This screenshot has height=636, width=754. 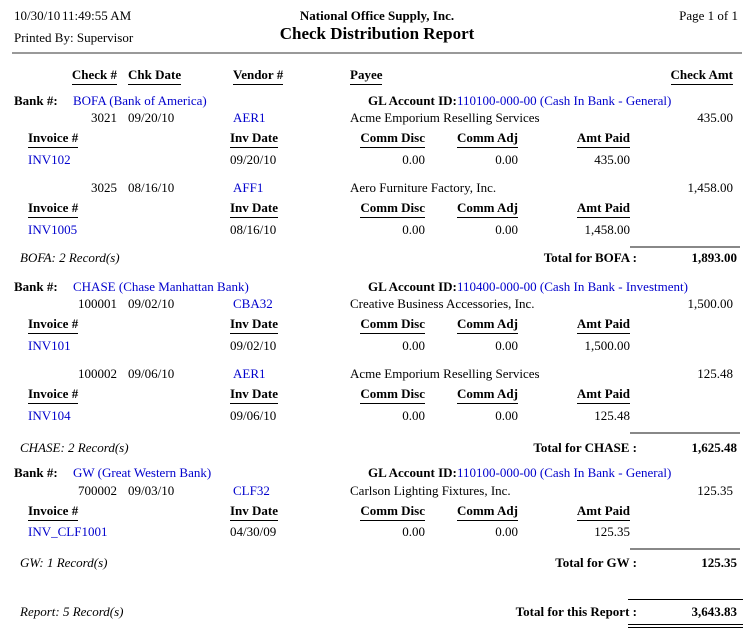 What do you see at coordinates (97, 303) in the screenshot?
I see `check-number: 100001` at bounding box center [97, 303].